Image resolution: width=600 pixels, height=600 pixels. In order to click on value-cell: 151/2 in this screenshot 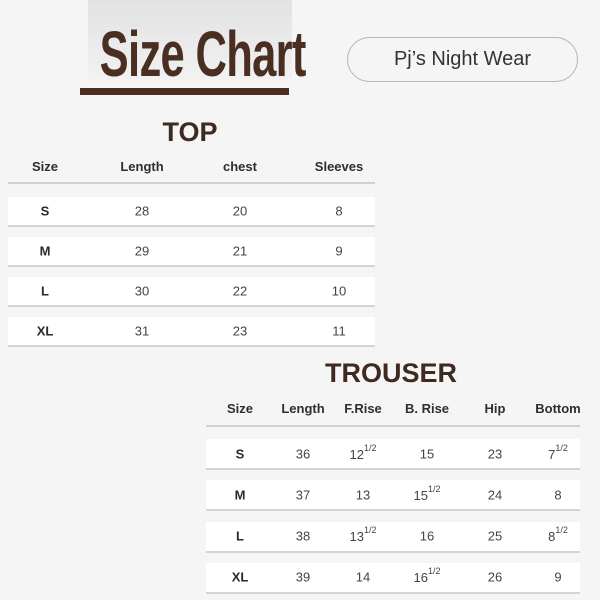, I will do `click(427, 493)`.